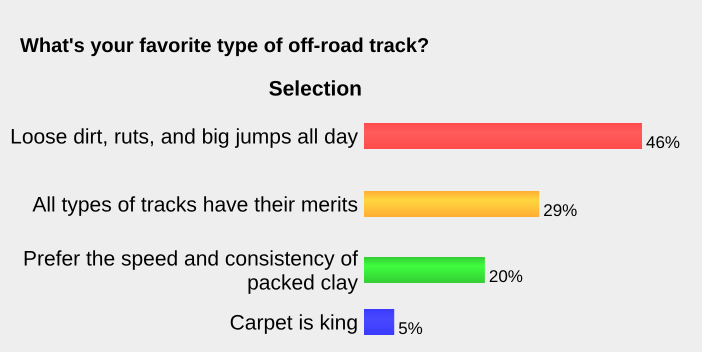 Image resolution: width=702 pixels, height=352 pixels. Describe the element at coordinates (410, 328) in the screenshot. I see `data-label: 5%` at that location.